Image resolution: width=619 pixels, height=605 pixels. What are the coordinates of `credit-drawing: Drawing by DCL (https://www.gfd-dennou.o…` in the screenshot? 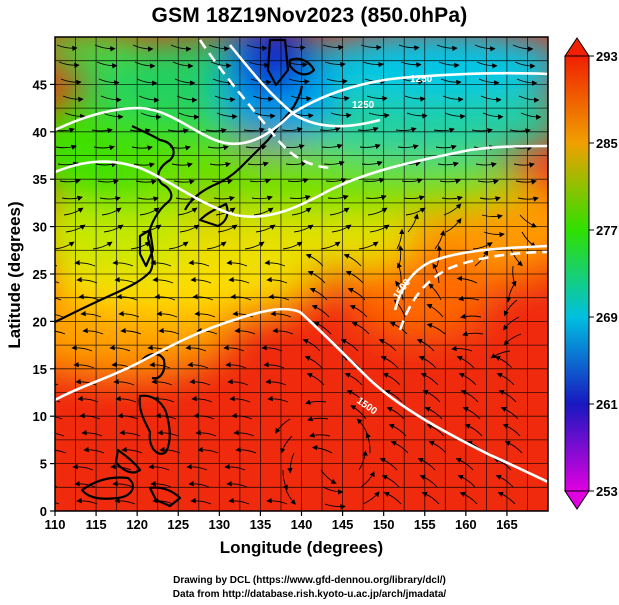 It's located at (309, 580).